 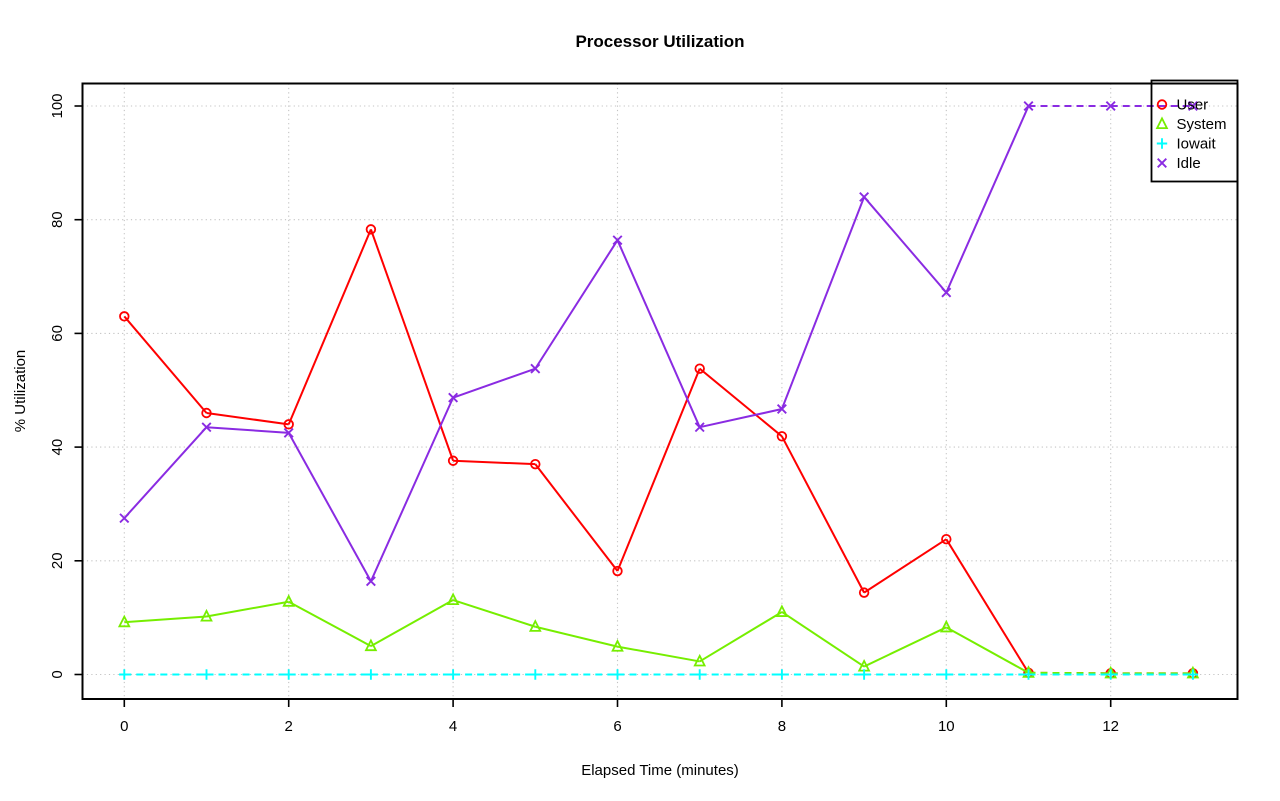 What do you see at coordinates (57, 105) in the screenshot?
I see `y-tick-label: 100` at bounding box center [57, 105].